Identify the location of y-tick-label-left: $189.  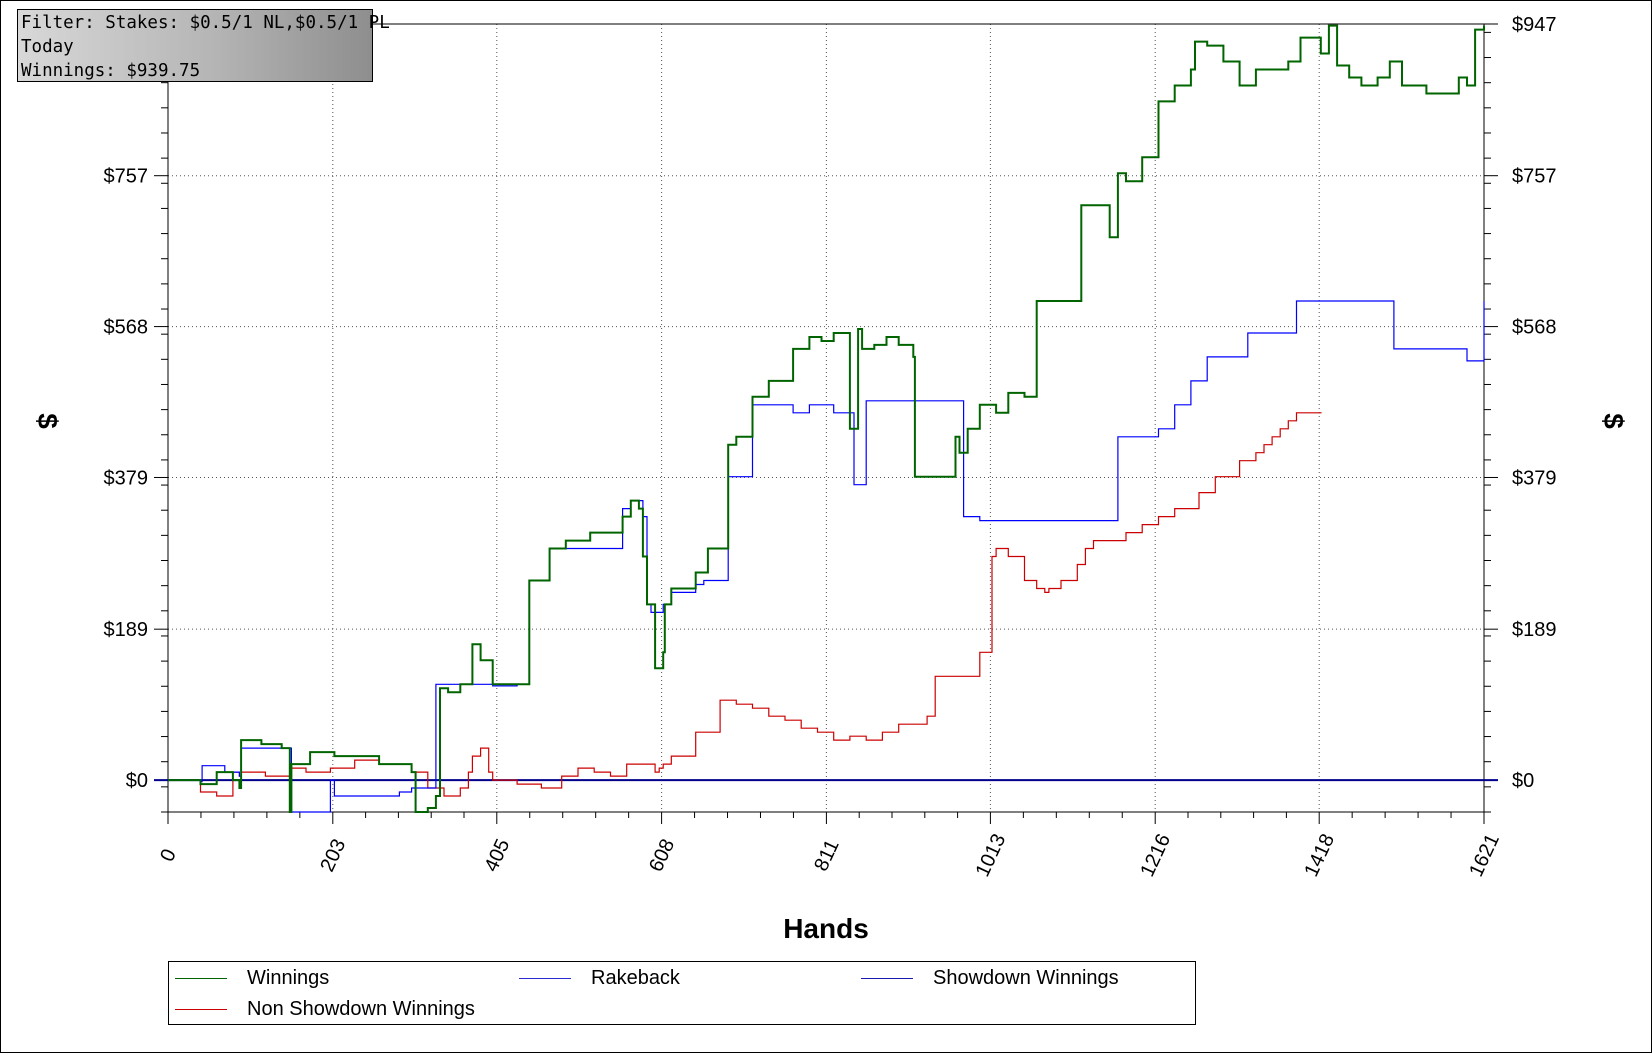
(126, 630).